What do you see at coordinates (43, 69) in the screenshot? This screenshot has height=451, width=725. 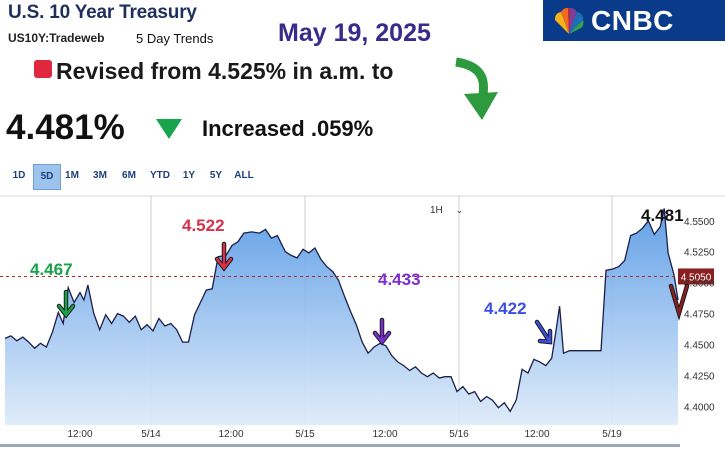 I see `alert-light-icon` at bounding box center [43, 69].